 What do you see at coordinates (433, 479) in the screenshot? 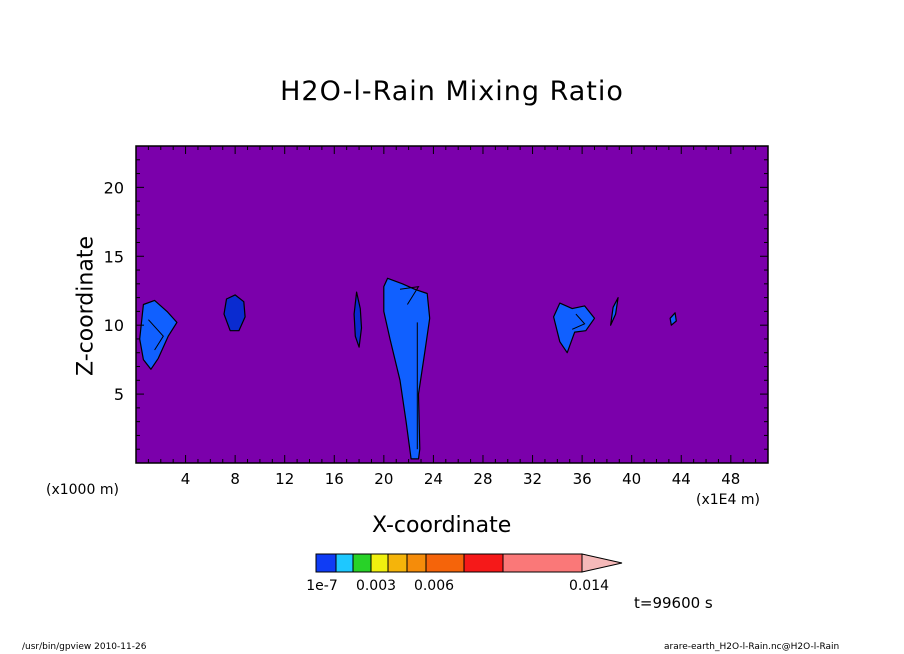
I see `x-tick-label: 24` at bounding box center [433, 479].